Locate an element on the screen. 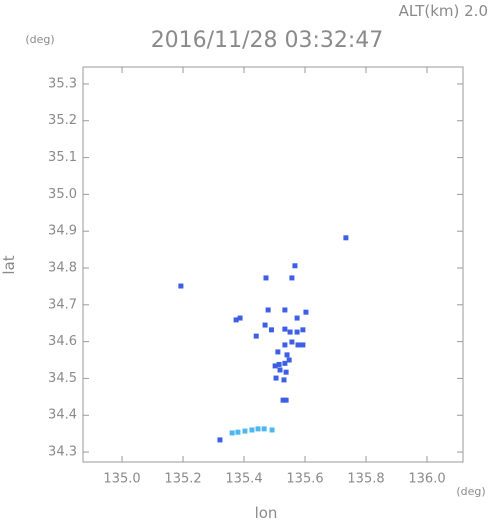 This screenshot has width=491, height=521. y-tick-label: 34.7 is located at coordinates (62, 304).